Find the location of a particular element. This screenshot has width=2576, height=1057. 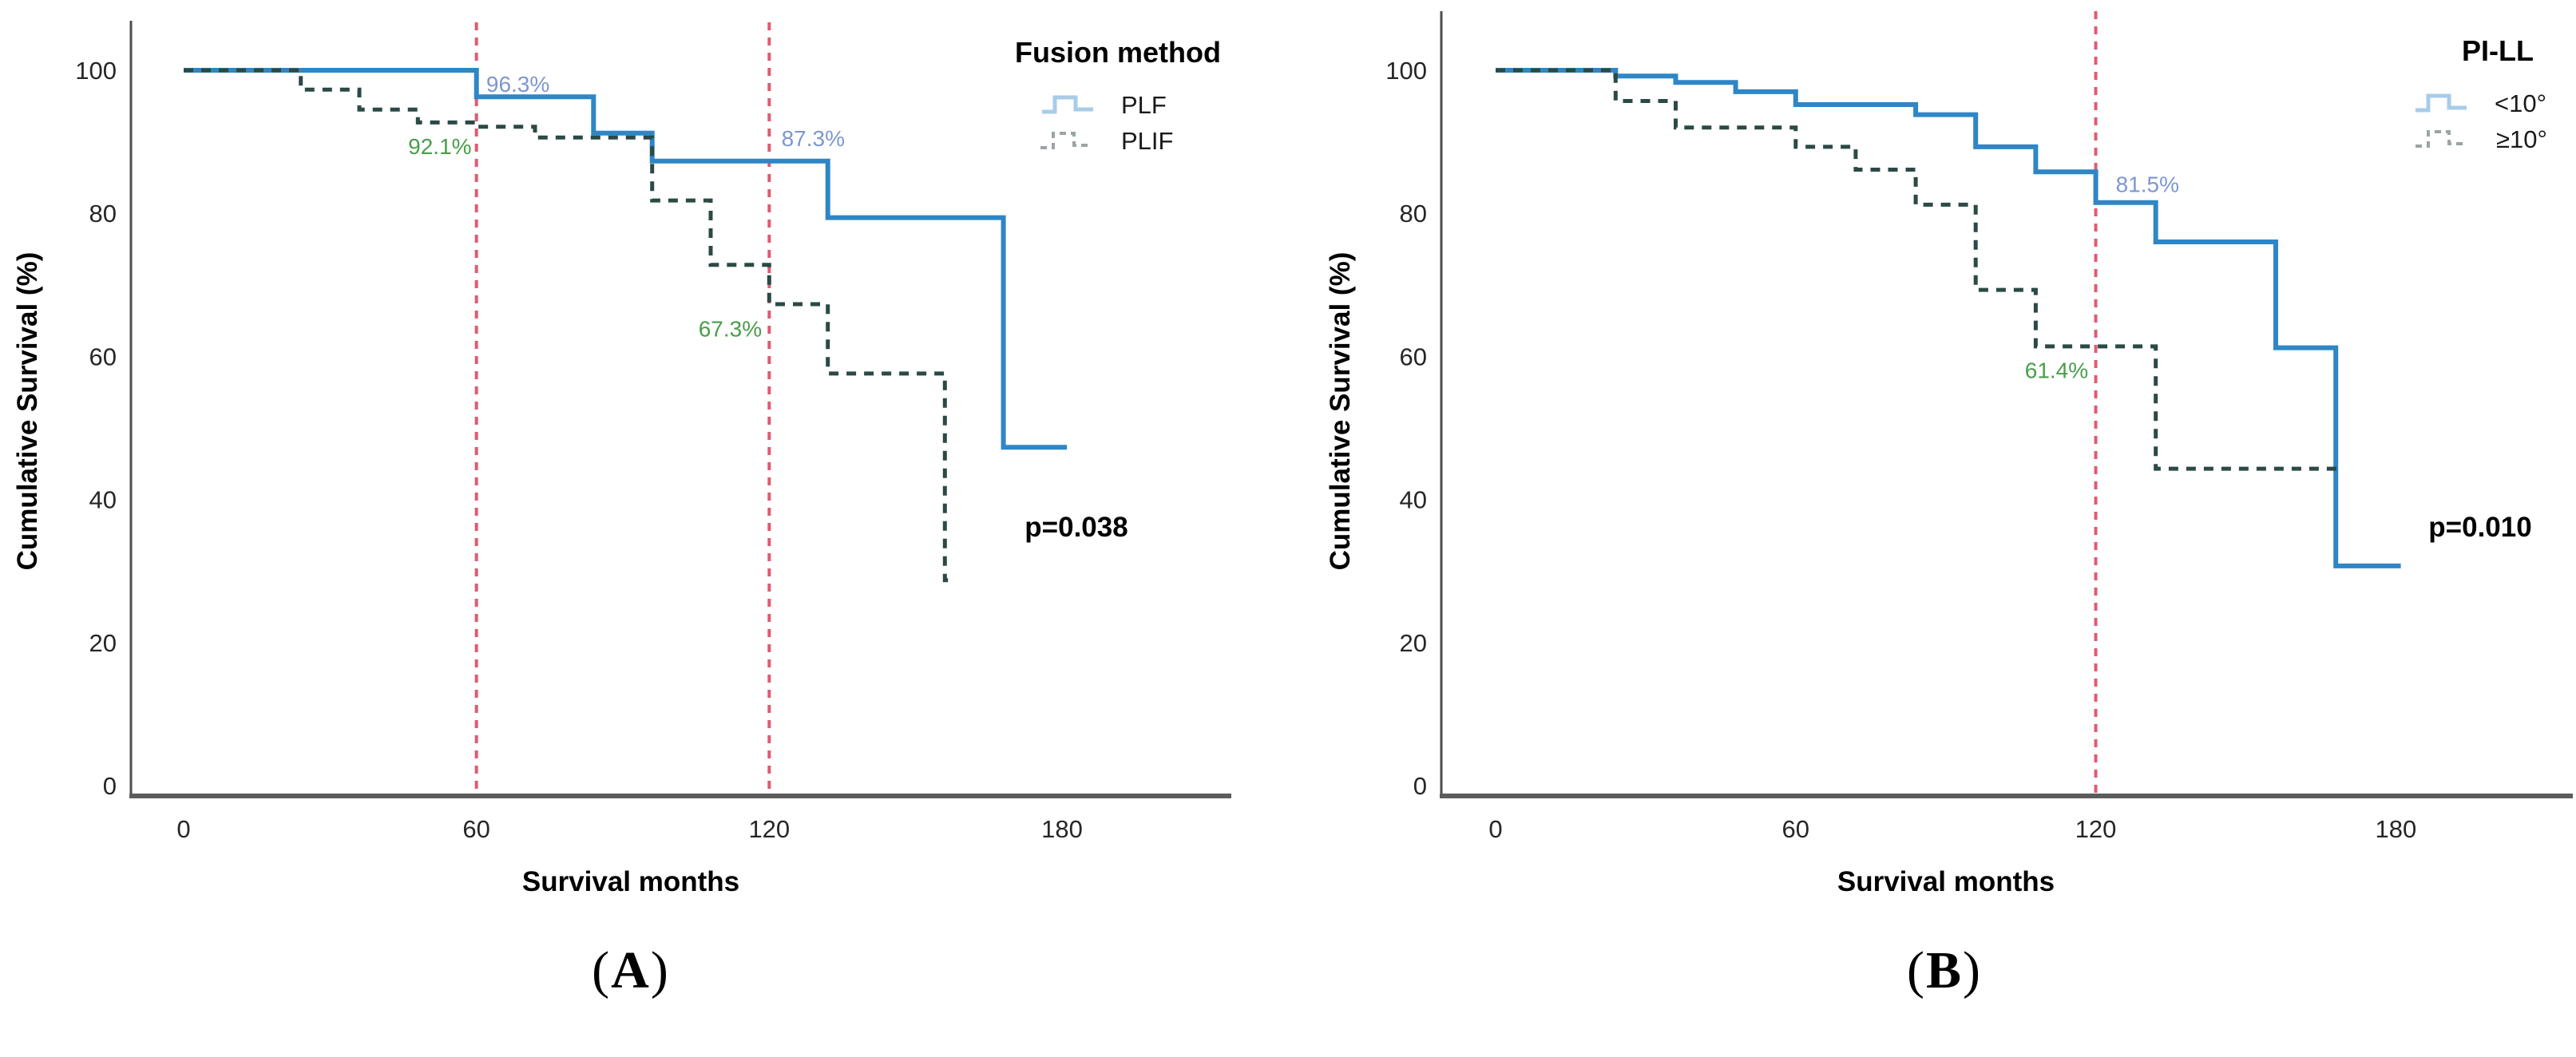

caption-a-close: ) is located at coordinates (660, 970).